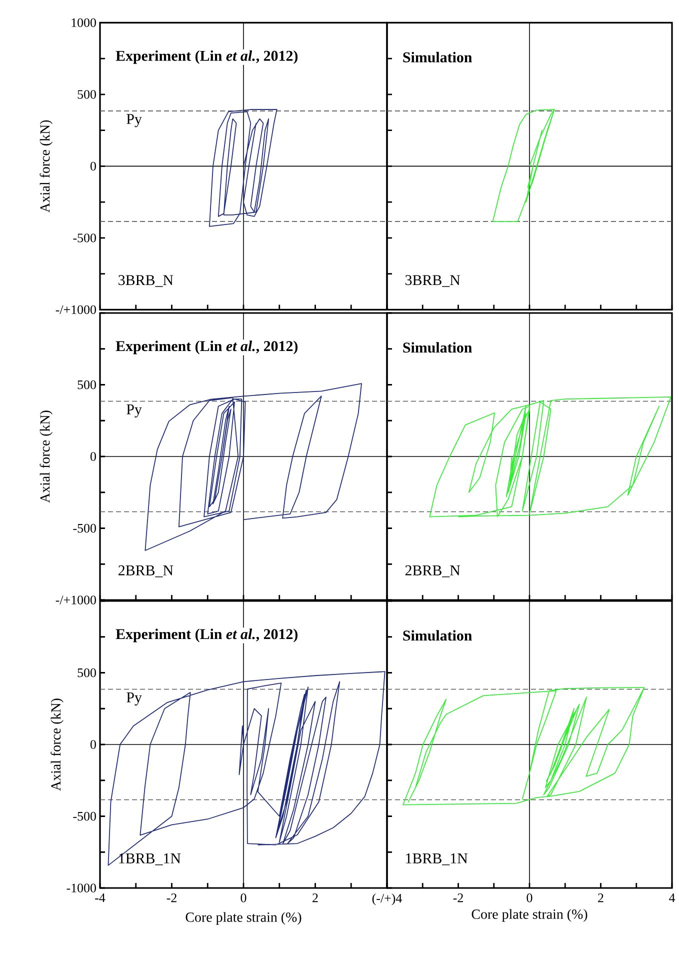 This screenshot has width=679, height=961. What do you see at coordinates (387, 900) in the screenshot?
I see `x-tick-label: (-/+)4` at bounding box center [387, 900].